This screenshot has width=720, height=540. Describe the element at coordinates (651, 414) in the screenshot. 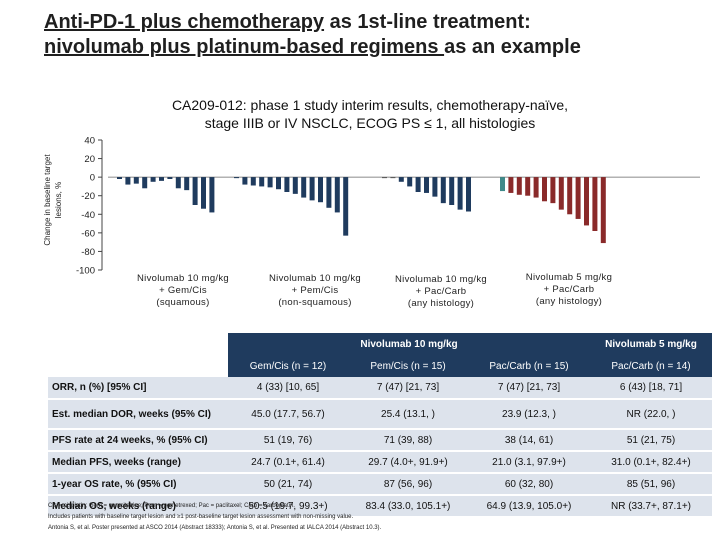

I see `table-cell: NR (22.0, )` at that location.